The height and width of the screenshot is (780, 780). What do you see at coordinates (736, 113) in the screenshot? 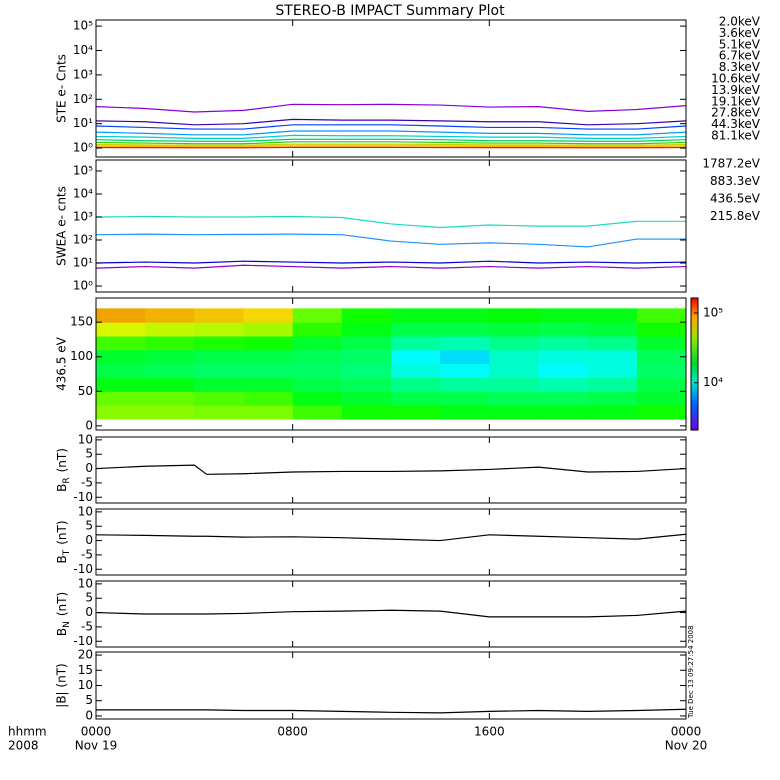
I see `legend-entry: 27.8keV` at bounding box center [736, 113].